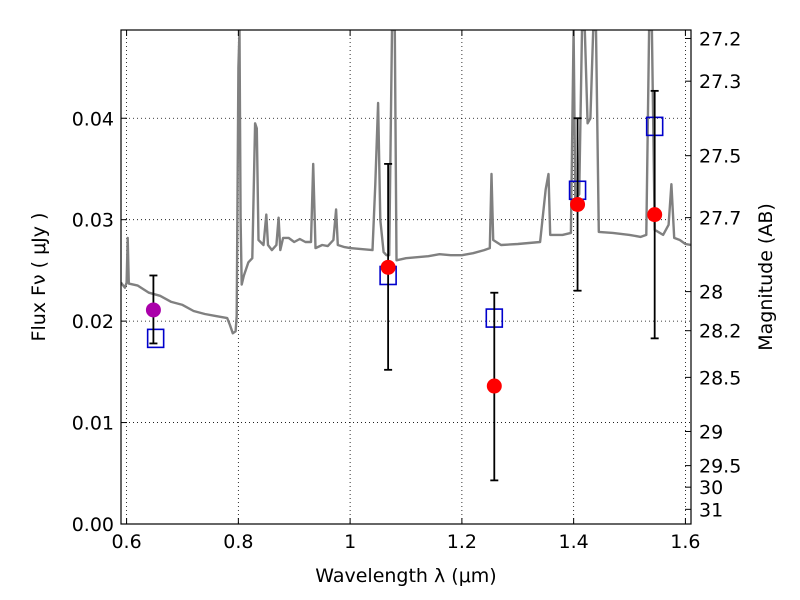 Image resolution: width=800 pixels, height=600 pixels. Describe the element at coordinates (720, 157) in the screenshot. I see `magnitude-tick-label: 27.5` at that location.